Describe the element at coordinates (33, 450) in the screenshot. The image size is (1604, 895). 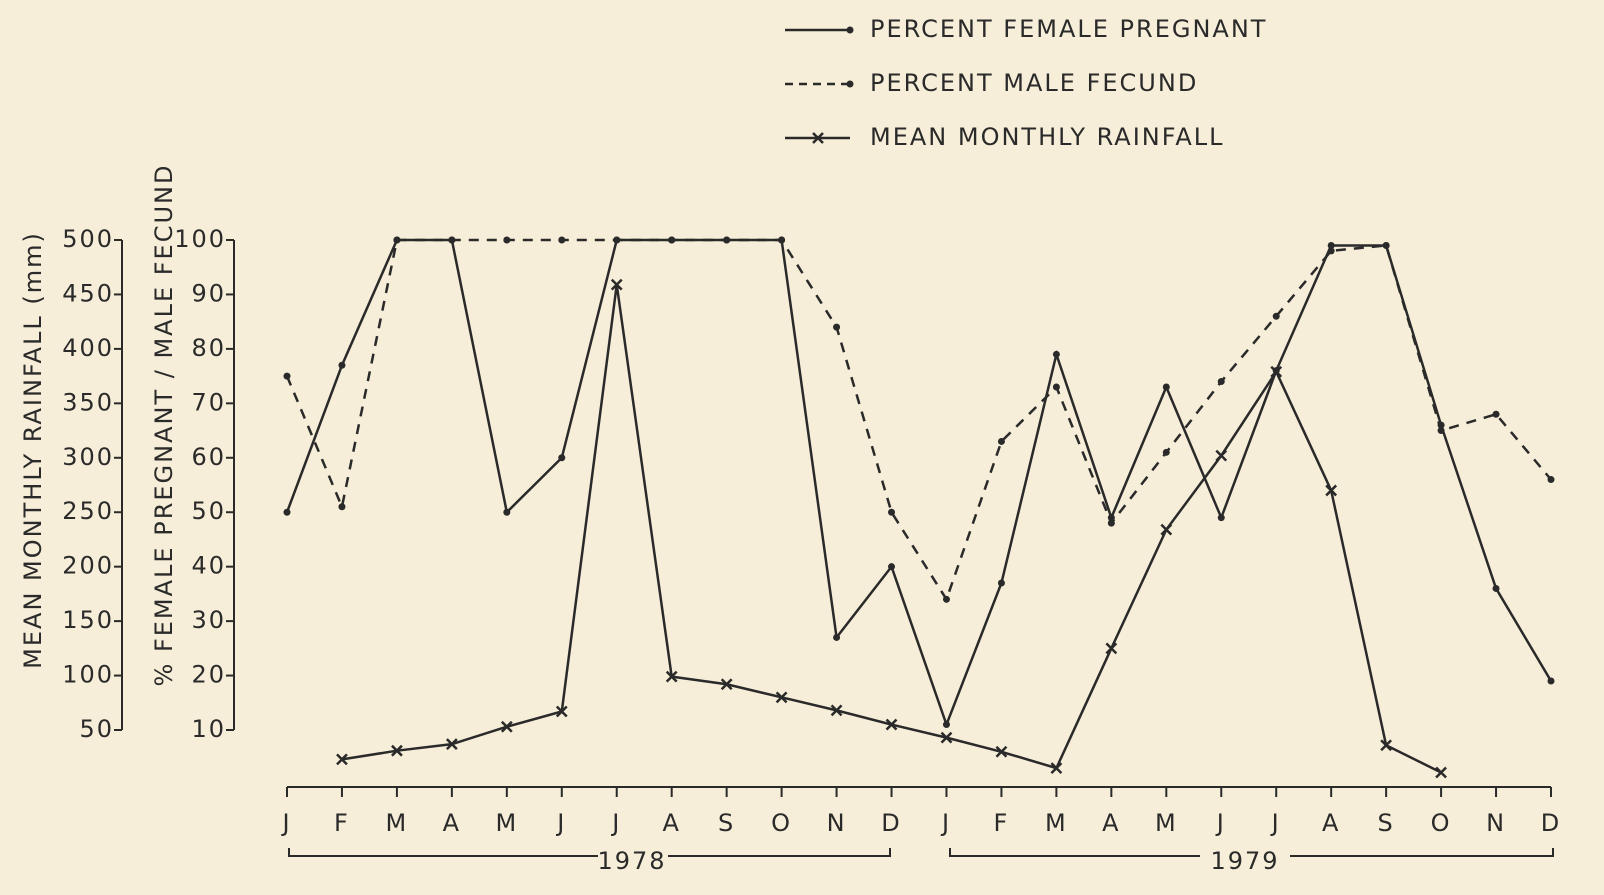
I see `y2-axis-title: MEAN MONTHLY RAINFALL (mm)` at that location.